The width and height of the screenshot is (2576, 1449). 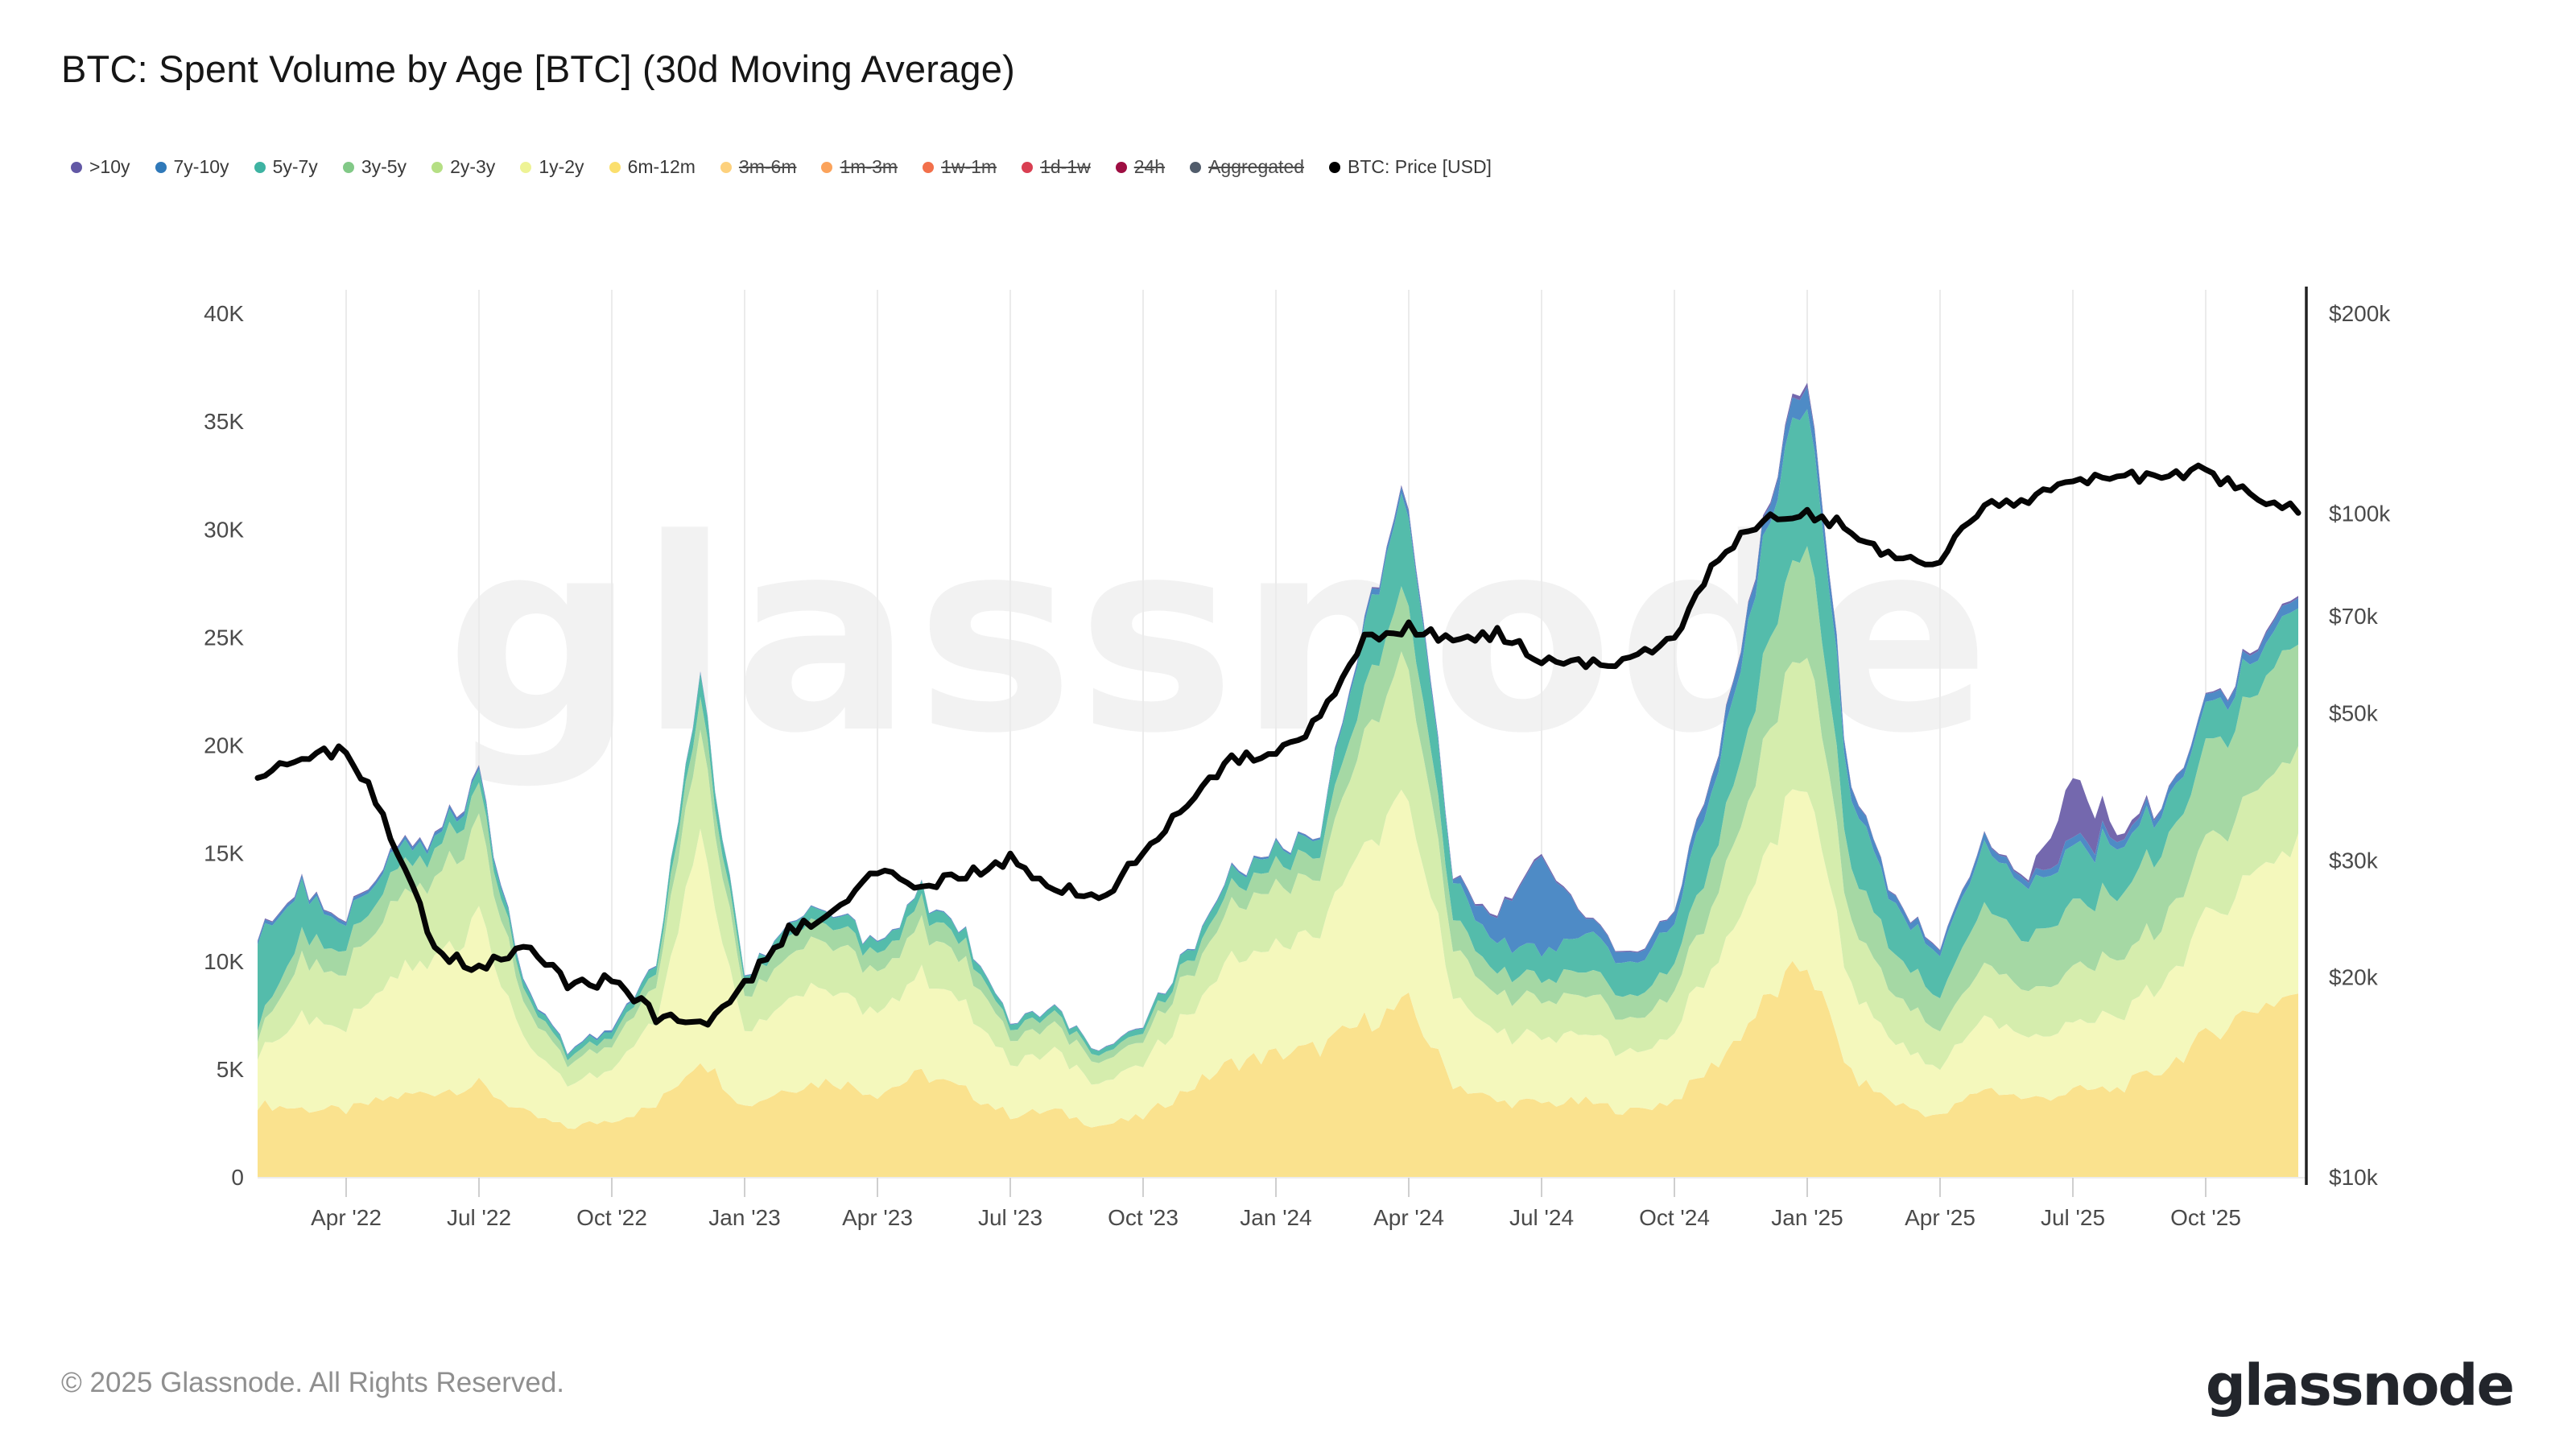 I want to click on x-label-jul-25: Jul '25, so click(x=2073, y=1217).